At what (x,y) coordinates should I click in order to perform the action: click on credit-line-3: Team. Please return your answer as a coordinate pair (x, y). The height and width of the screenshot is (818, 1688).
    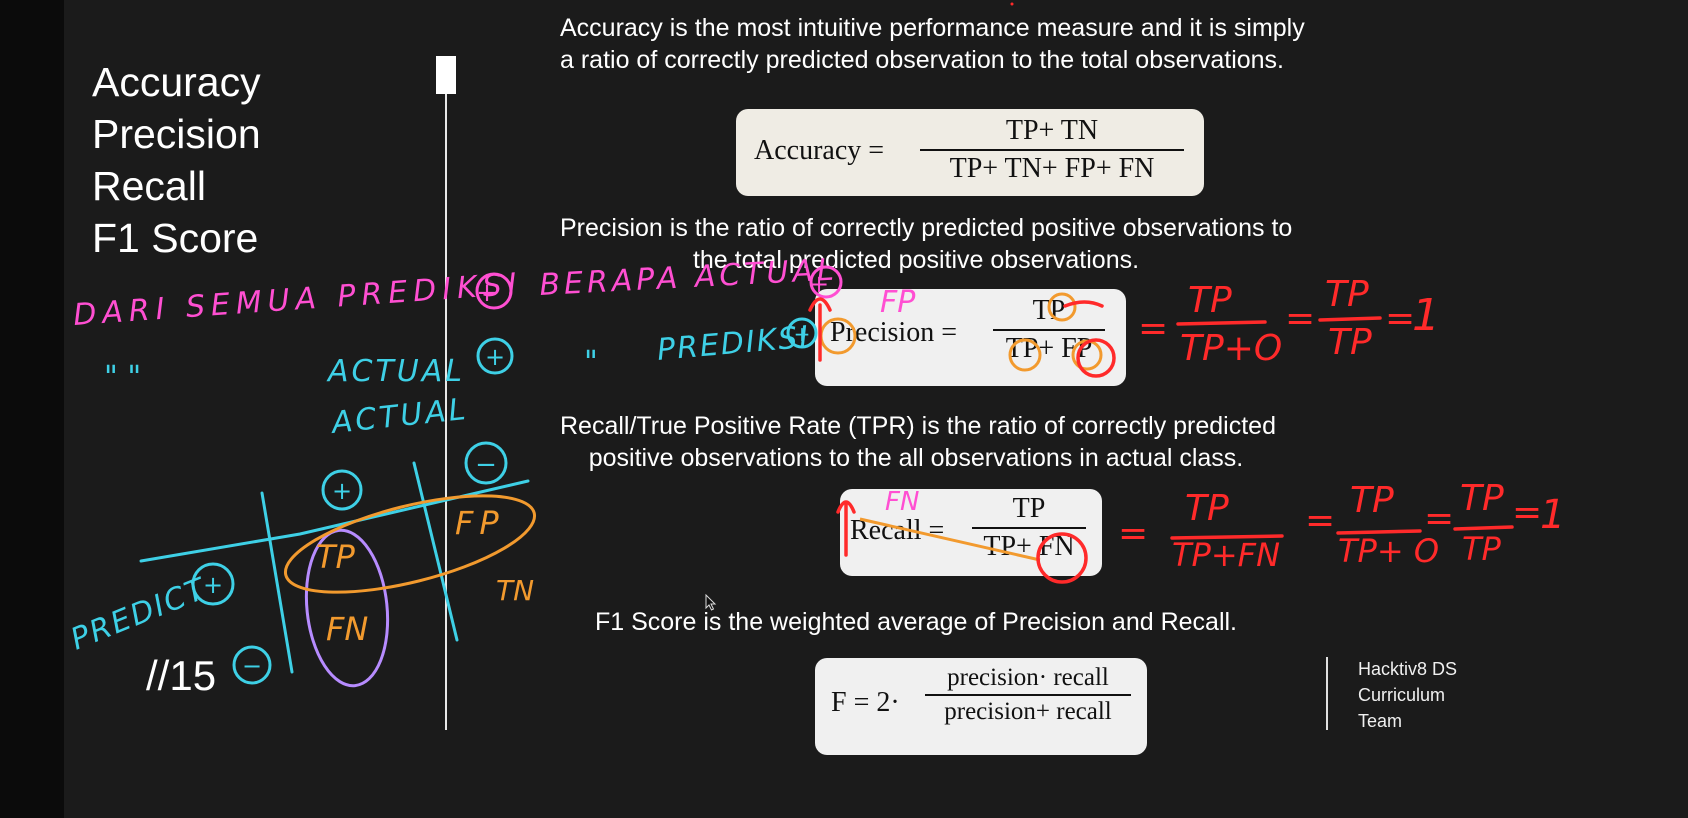
    Looking at the image, I should click on (1380, 721).